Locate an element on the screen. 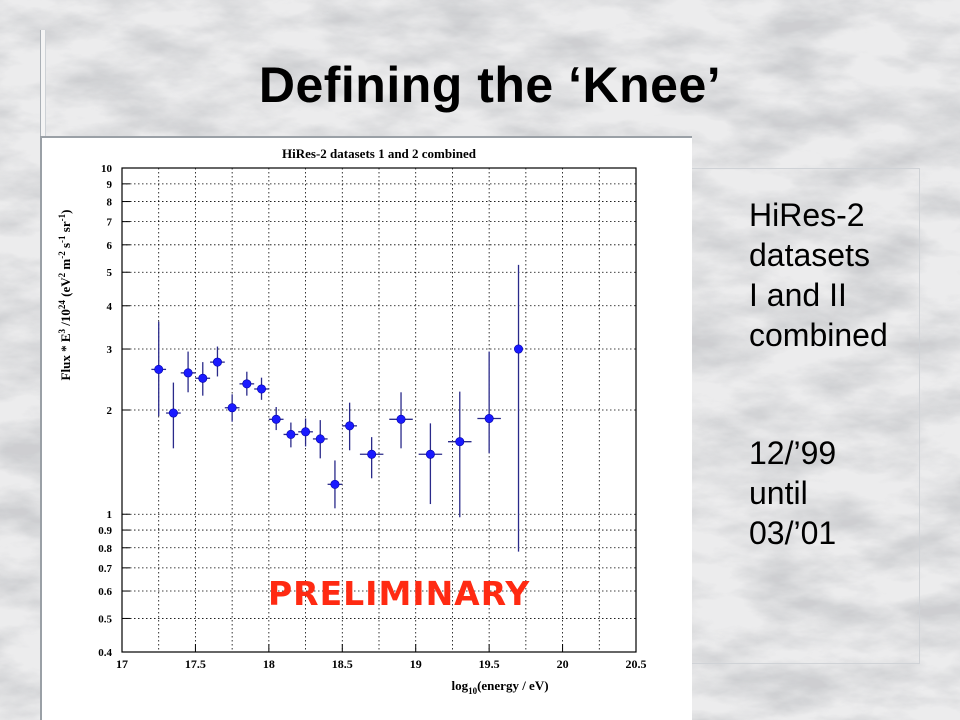 This screenshot has width=960, height=720. x-tick-label: 17 is located at coordinates (122, 664).